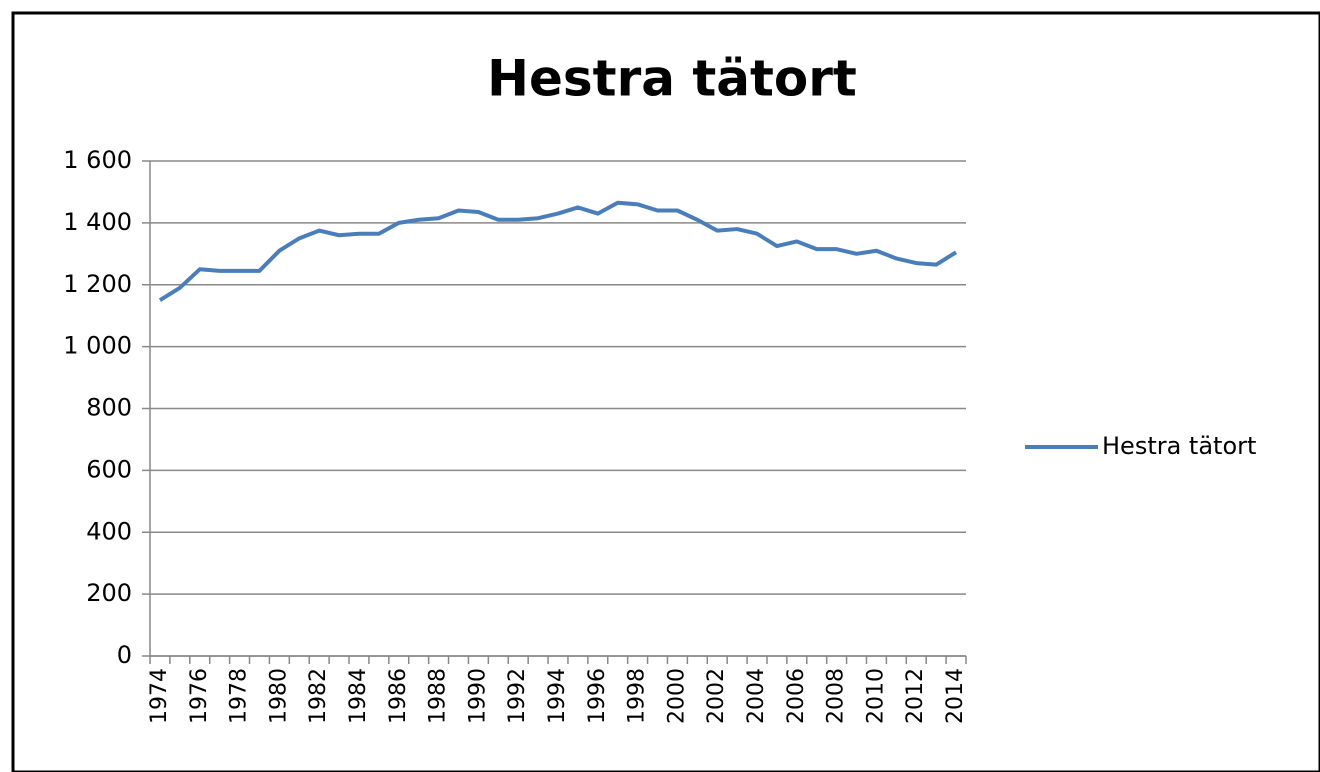  I want to click on x-tick-label: 1994, so click(557, 696).